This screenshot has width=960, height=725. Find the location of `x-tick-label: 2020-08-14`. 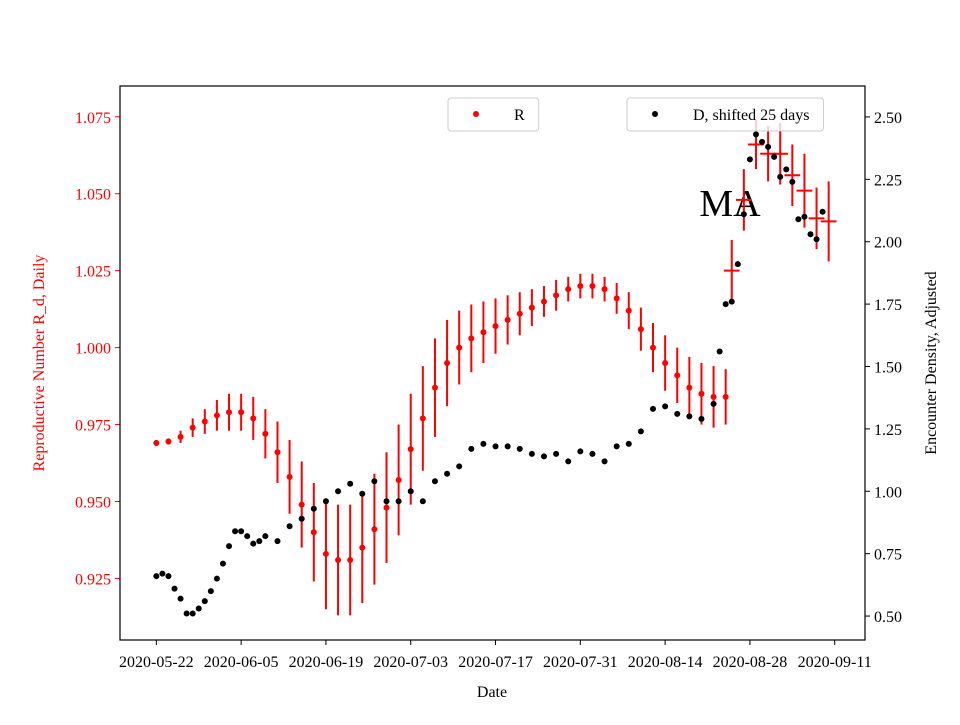

x-tick-label: 2020-08-14 is located at coordinates (665, 662).